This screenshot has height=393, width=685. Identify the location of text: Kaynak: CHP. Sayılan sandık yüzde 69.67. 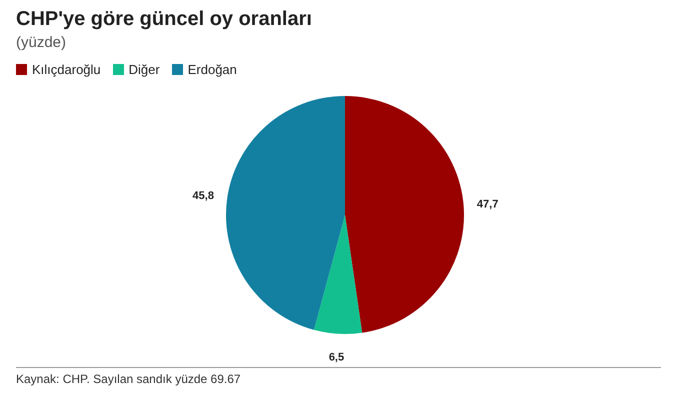
(128, 379).